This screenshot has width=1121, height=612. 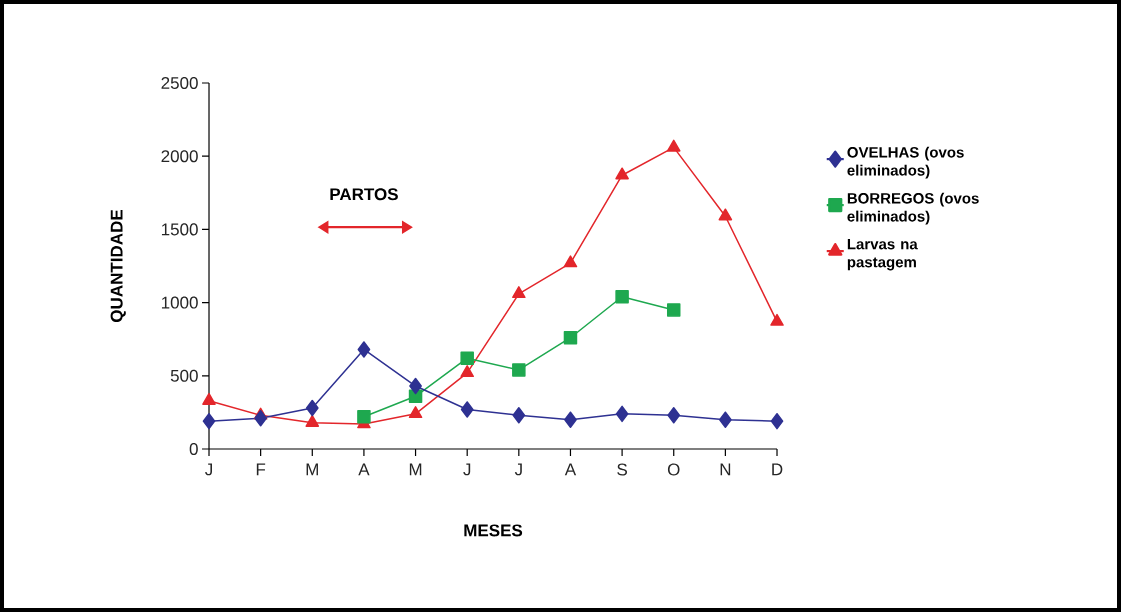 I want to click on legend-label: Larvas na pastagem, so click(x=882, y=254).